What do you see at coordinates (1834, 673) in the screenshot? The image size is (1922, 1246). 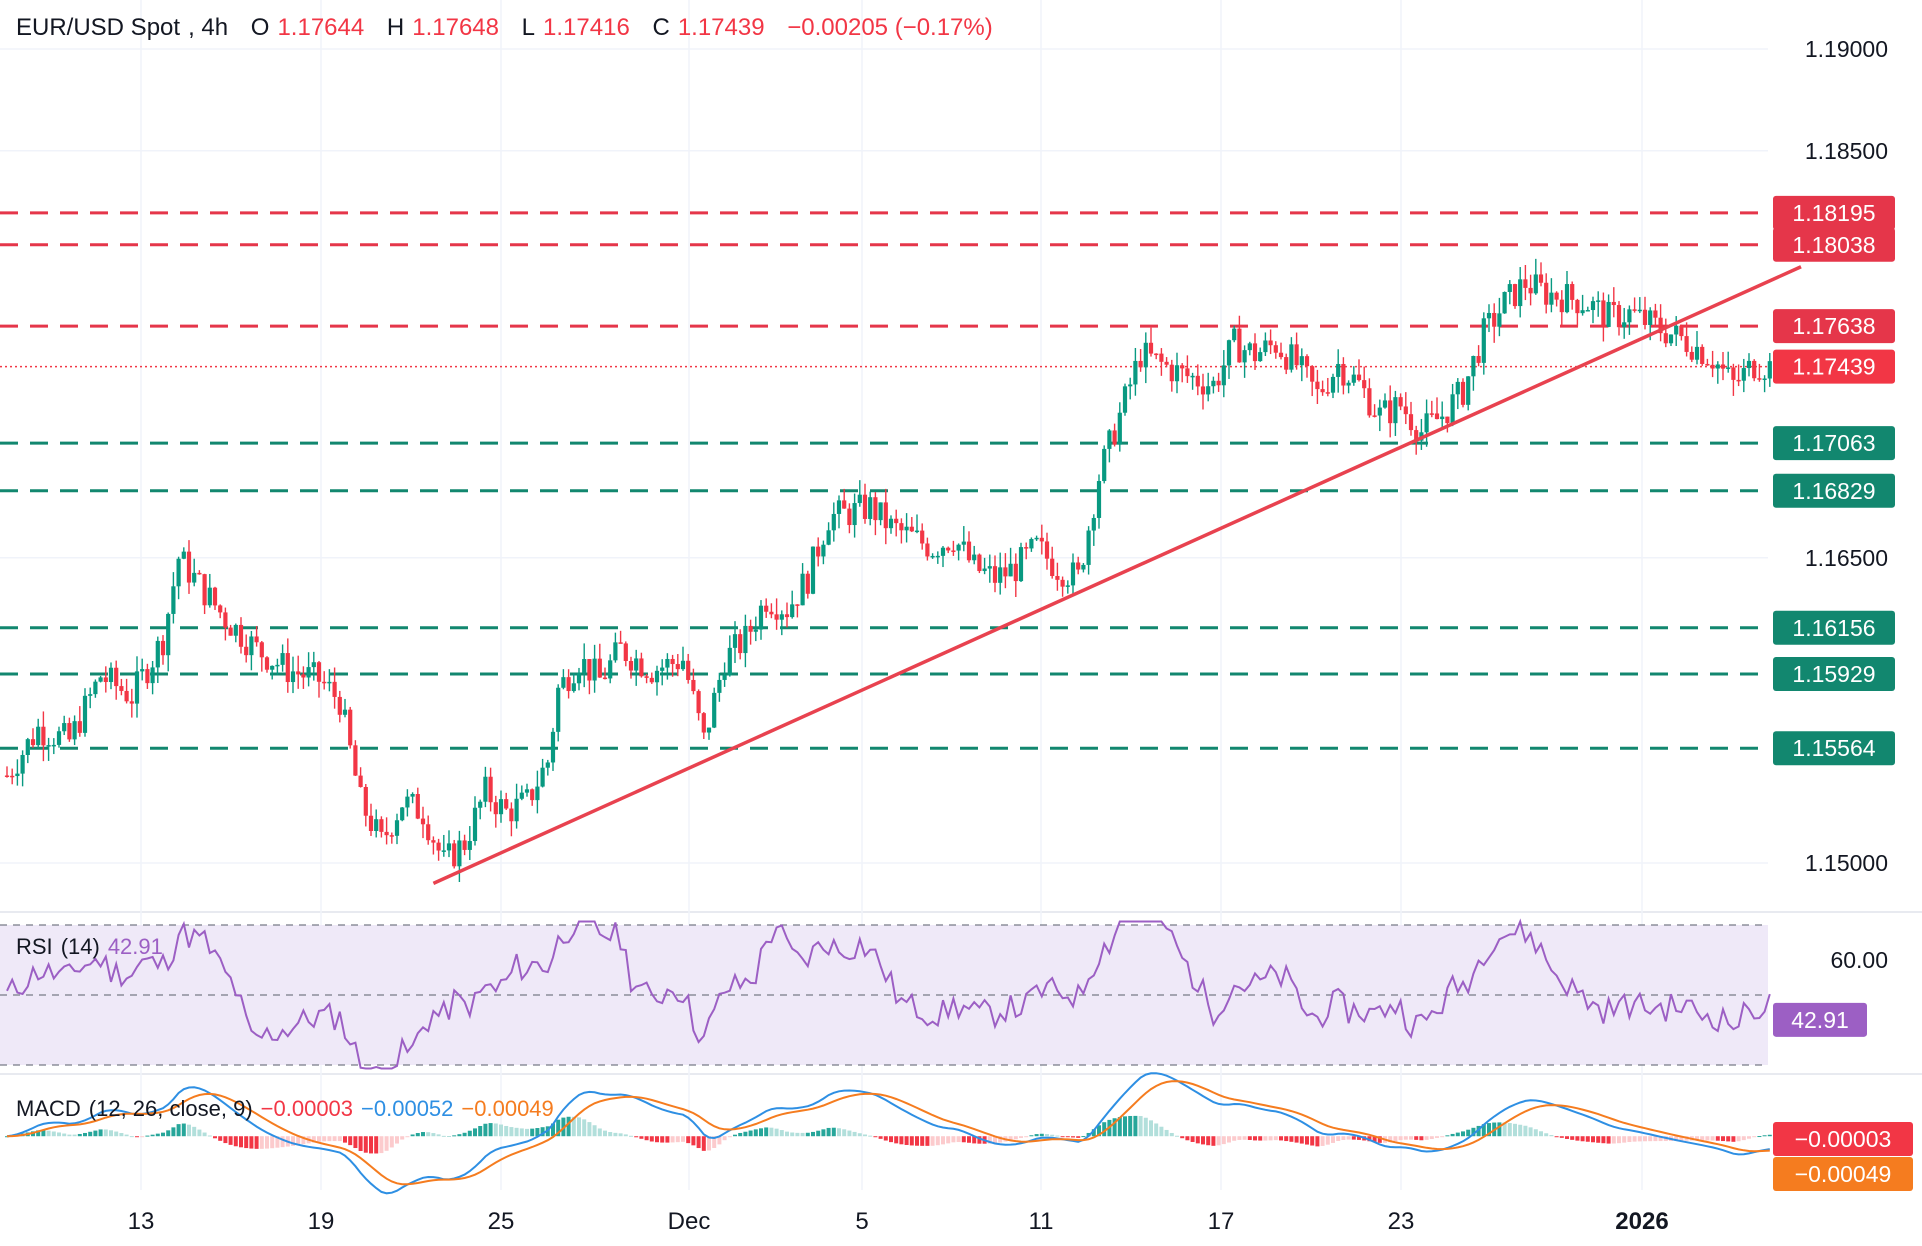 I see `price-level-badge` at bounding box center [1834, 673].